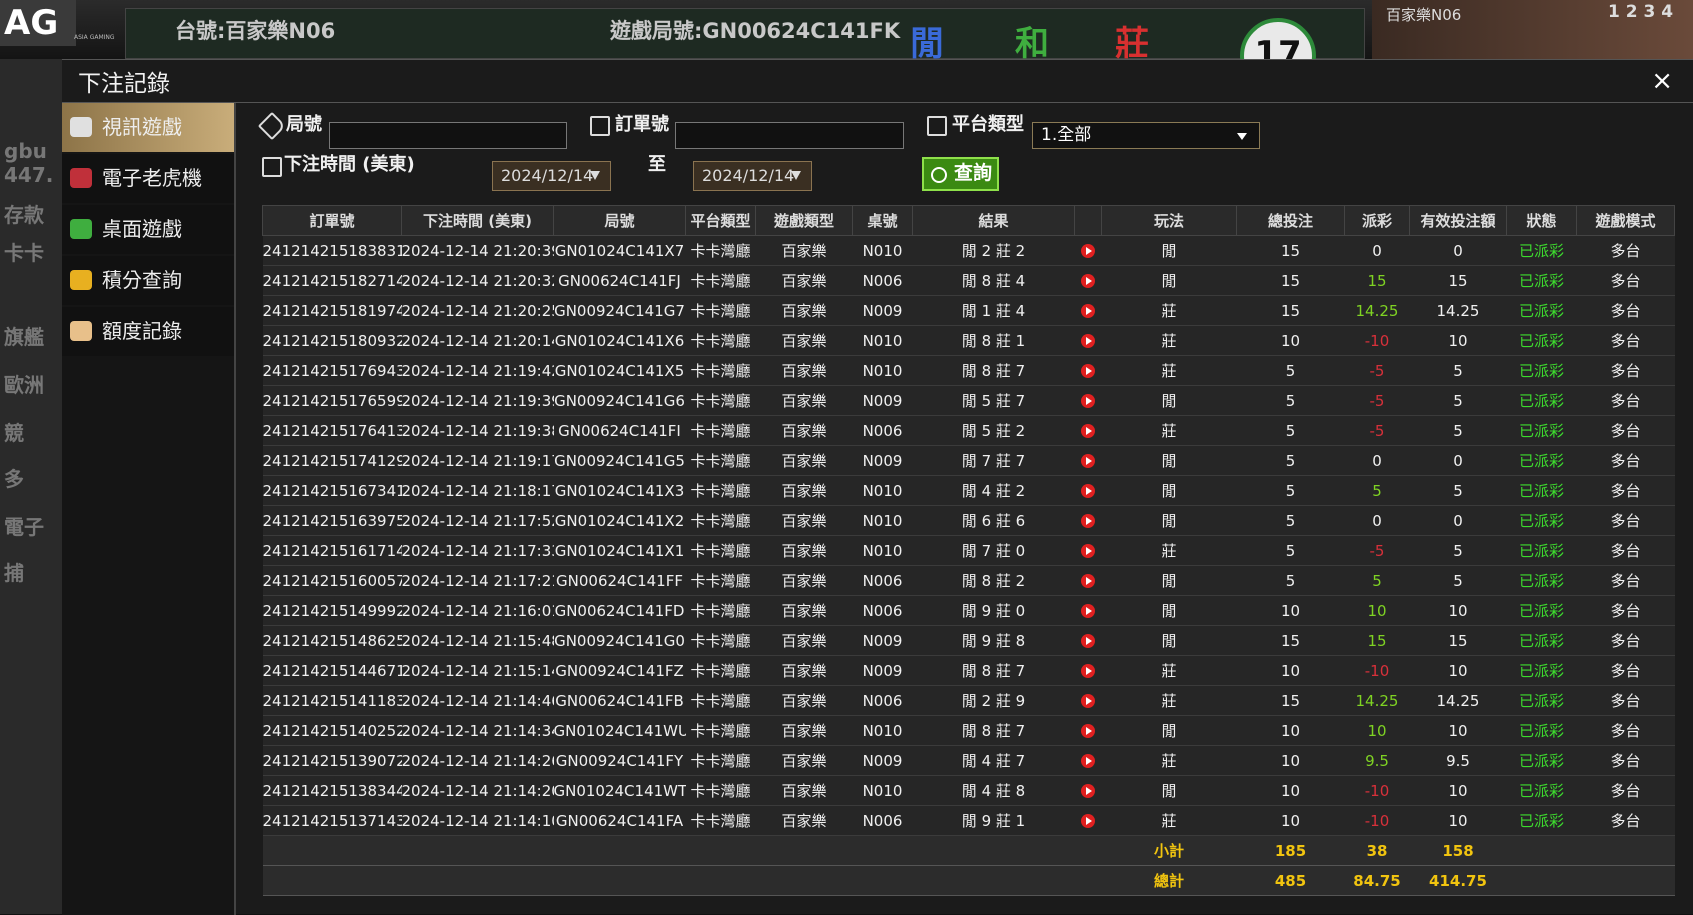 The image size is (1693, 915). I want to click on cell: 閒, so click(1169, 580).